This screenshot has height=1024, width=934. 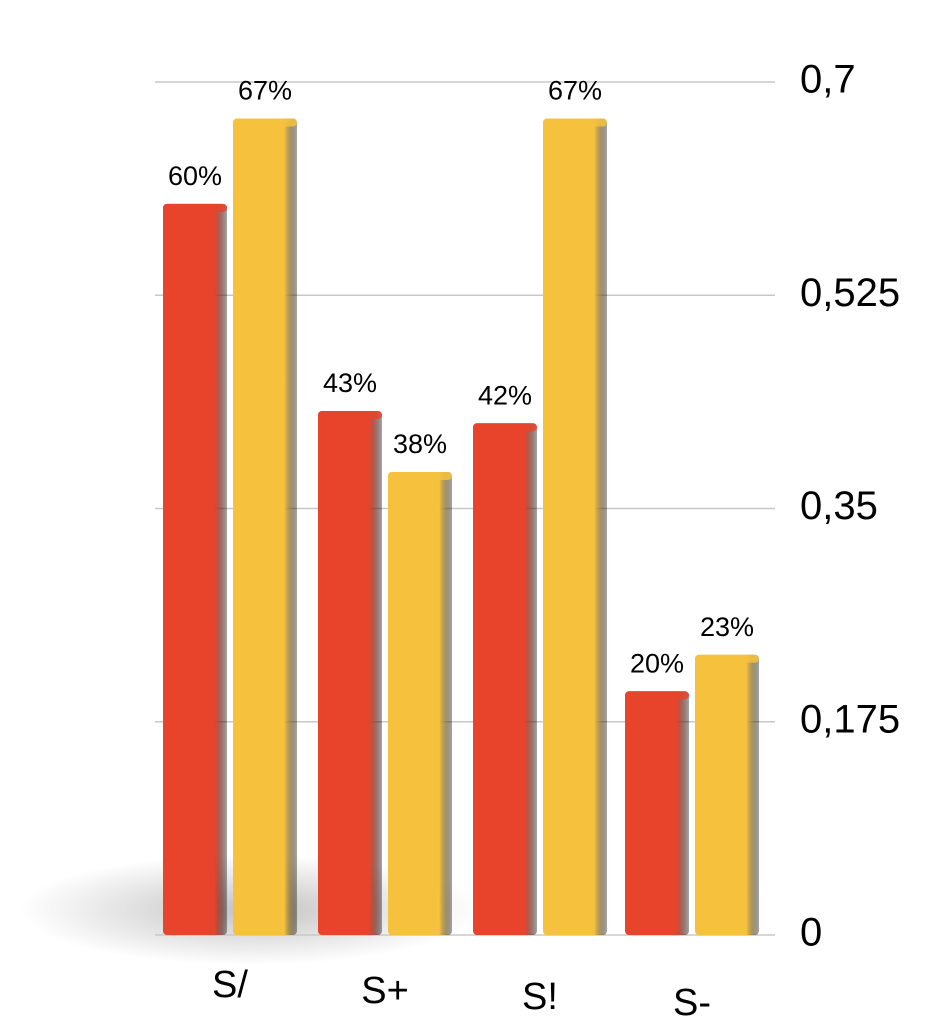 What do you see at coordinates (839, 506) in the screenshot?
I see `y-tick-label: 0,35` at bounding box center [839, 506].